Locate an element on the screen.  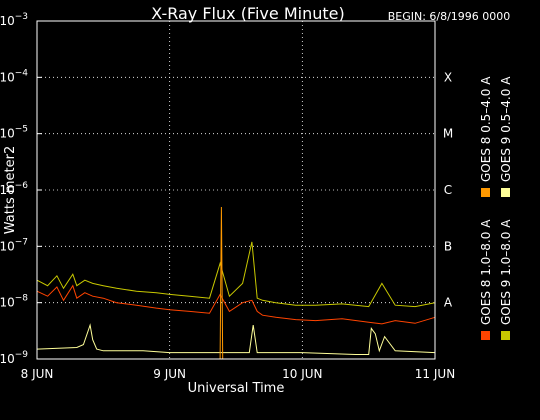
flare-class-label: C is located at coordinates (448, 190).